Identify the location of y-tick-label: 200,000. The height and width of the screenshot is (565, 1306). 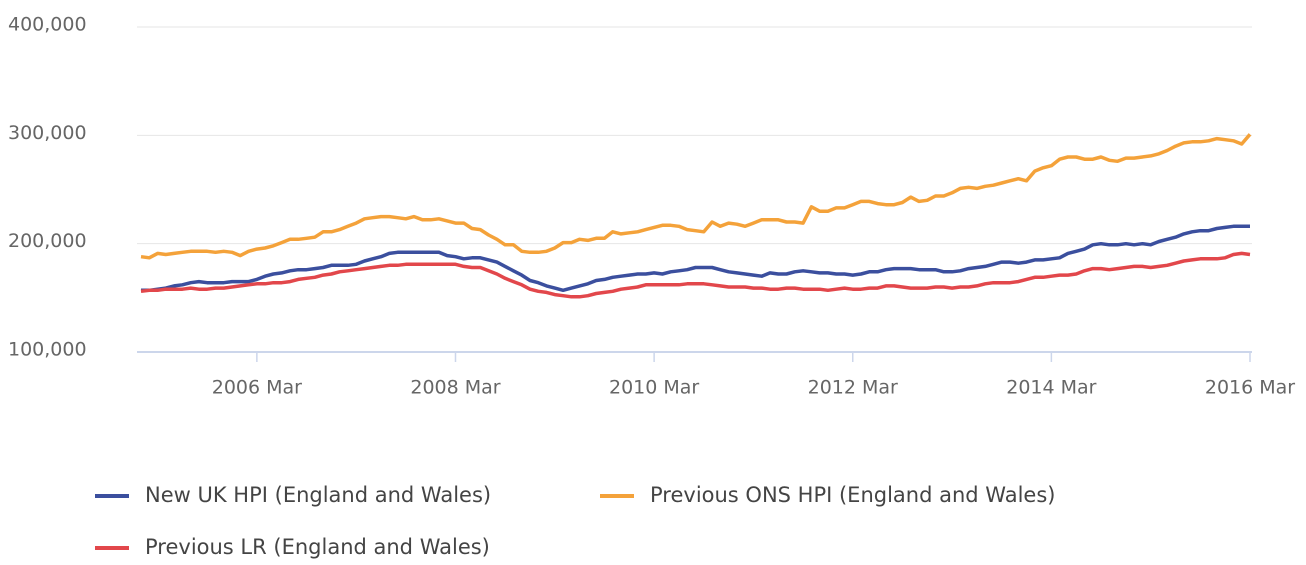
(47, 241).